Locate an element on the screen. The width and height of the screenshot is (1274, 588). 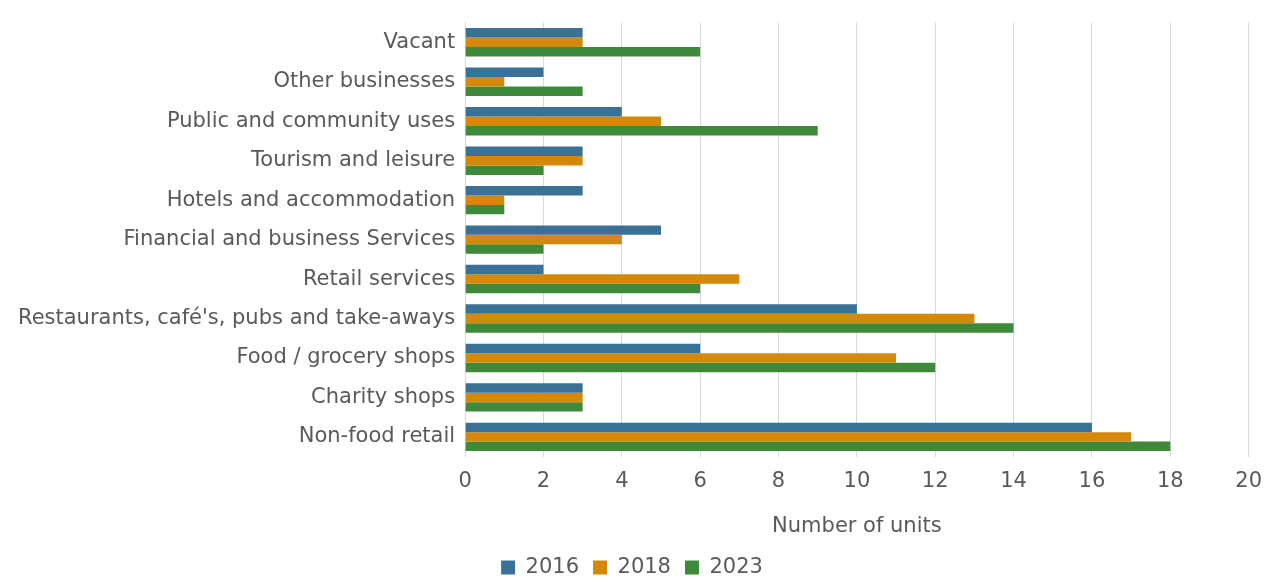
y-tick-label: Hotels and accommodation is located at coordinates (311, 198).